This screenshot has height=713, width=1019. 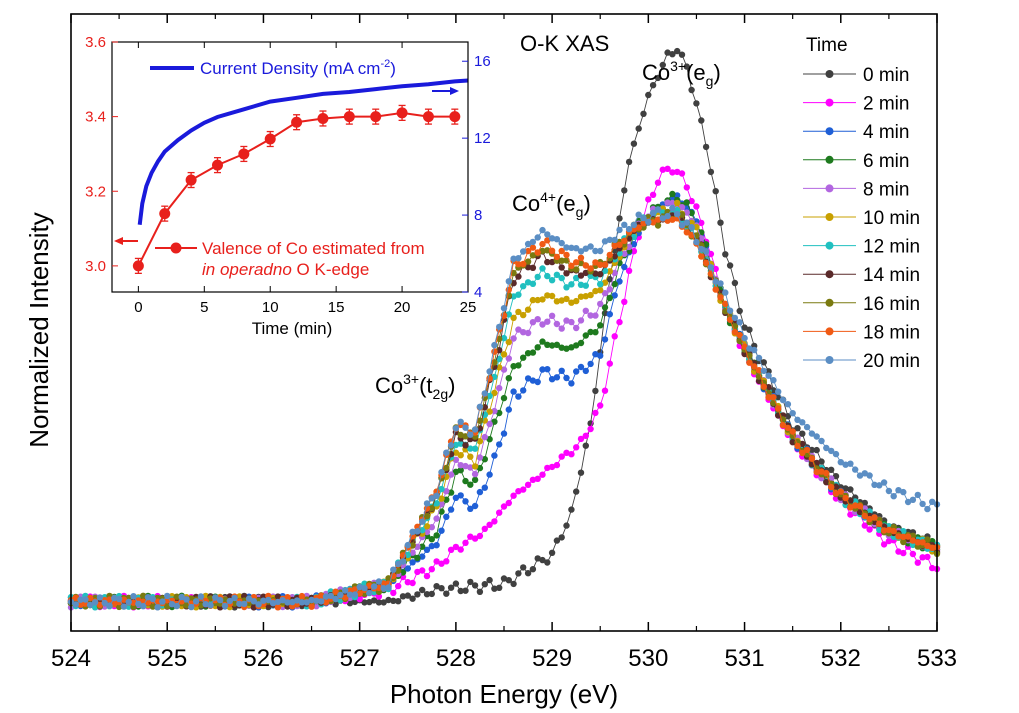 I want to click on legend-item: 2 min, so click(x=856, y=104).